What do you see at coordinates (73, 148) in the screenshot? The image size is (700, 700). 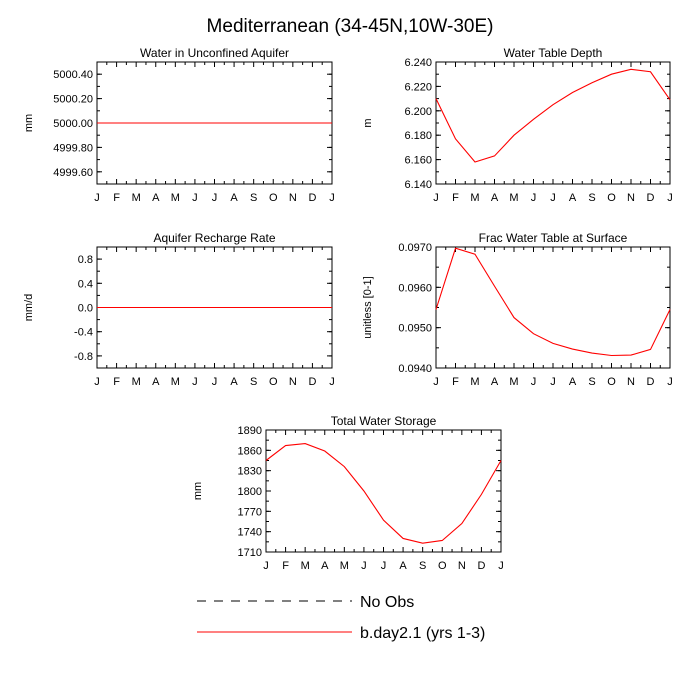 I see `y-tick-label: 4999.80` at bounding box center [73, 148].